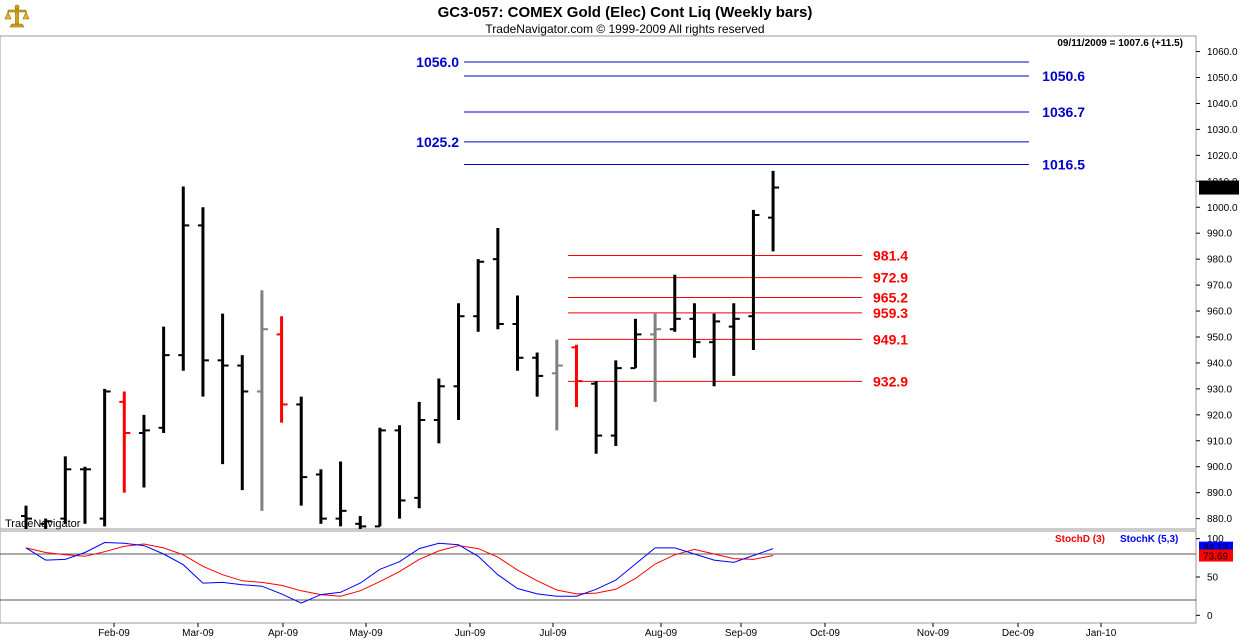 The height and width of the screenshot is (643, 1250). Describe the element at coordinates (1149, 539) in the screenshot. I see `legend-stochk: StochK (5,3)` at that location.